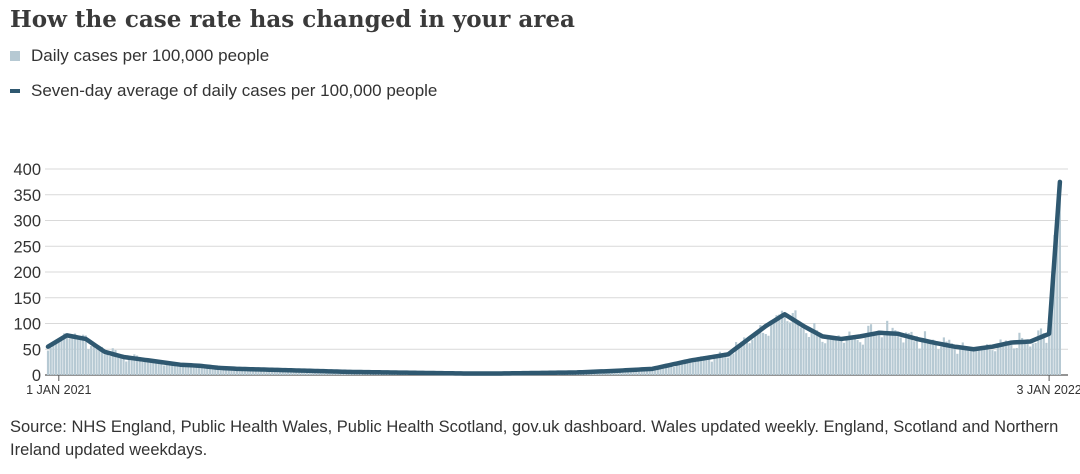  What do you see at coordinates (27, 196) in the screenshot?
I see `y-tick-label: 350` at bounding box center [27, 196].